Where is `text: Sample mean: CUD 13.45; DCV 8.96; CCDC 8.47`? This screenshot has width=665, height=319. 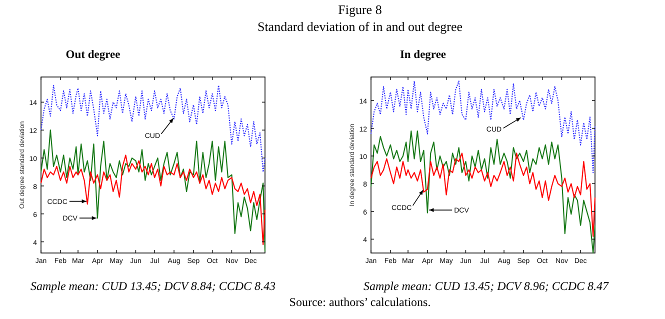 text: Sample mean: CUD 13.45; DCV 8.96; CCDC 8.47 is located at coordinates (486, 286).